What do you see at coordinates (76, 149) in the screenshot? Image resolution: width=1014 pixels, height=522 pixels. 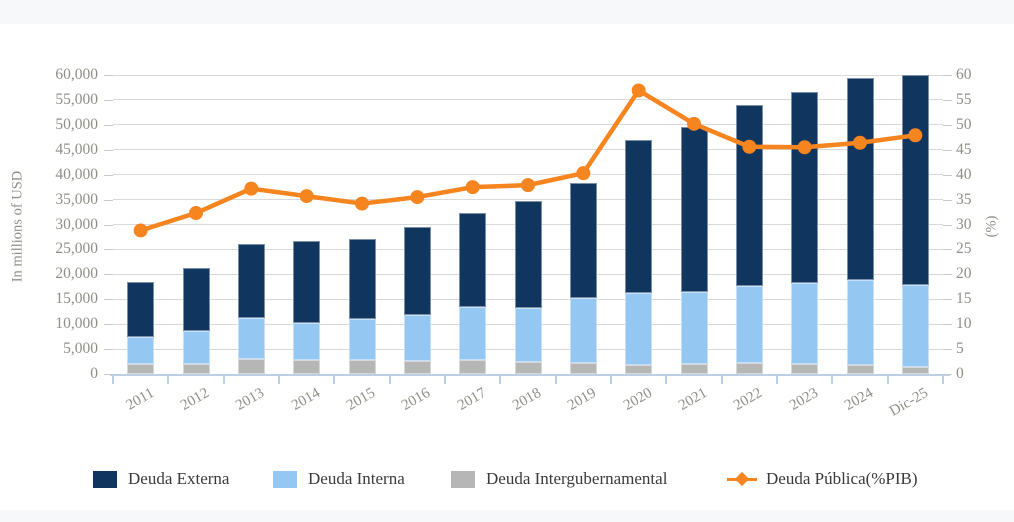 I see `left-axis-tick-label: 45,000` at bounding box center [76, 149].